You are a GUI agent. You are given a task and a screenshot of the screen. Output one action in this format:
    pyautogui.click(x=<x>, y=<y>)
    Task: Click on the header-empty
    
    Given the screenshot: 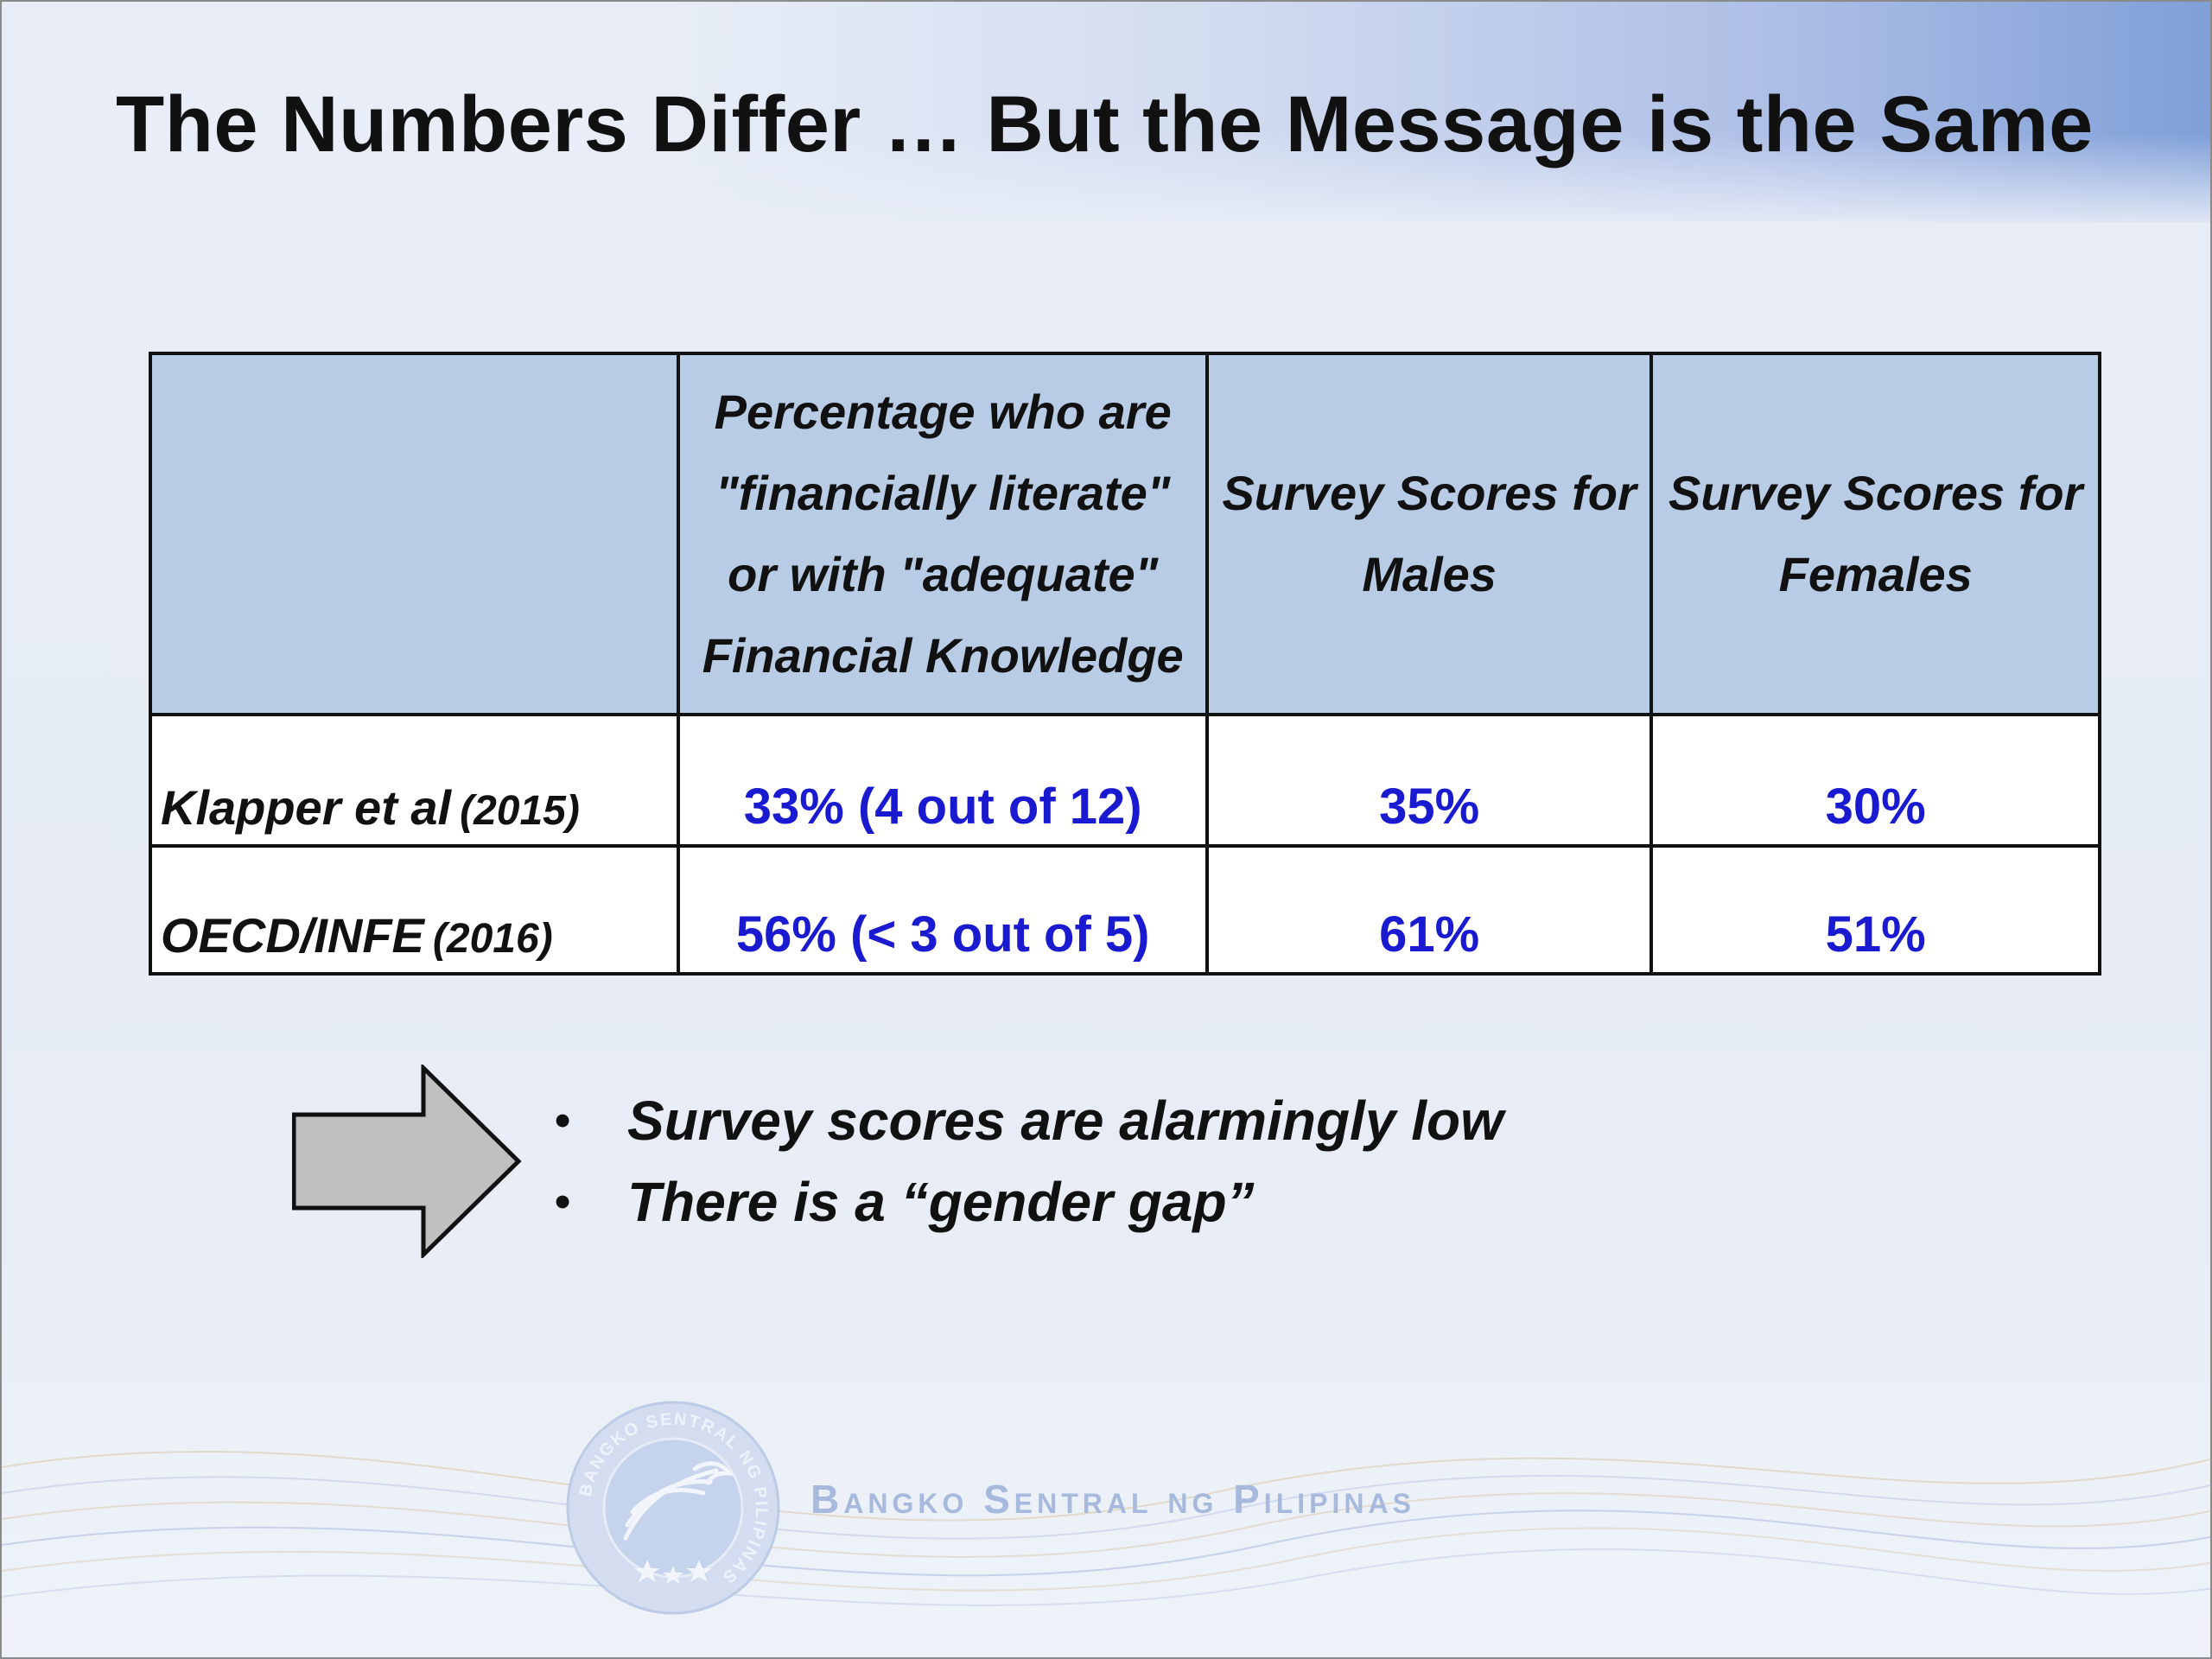 What is the action you would take?
    pyautogui.click(x=414, y=534)
    